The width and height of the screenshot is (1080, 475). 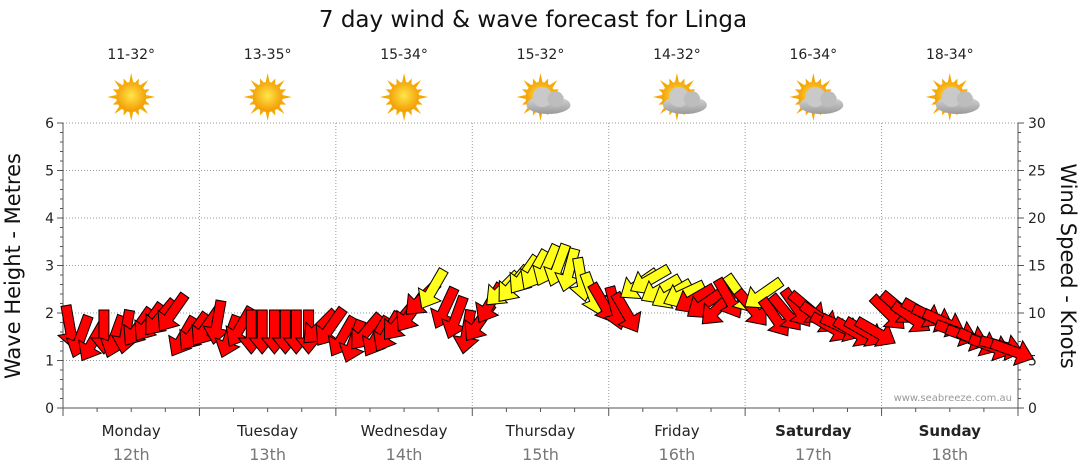 What do you see at coordinates (49, 314) in the screenshot?
I see `left-tick-label: 2` at bounding box center [49, 314].